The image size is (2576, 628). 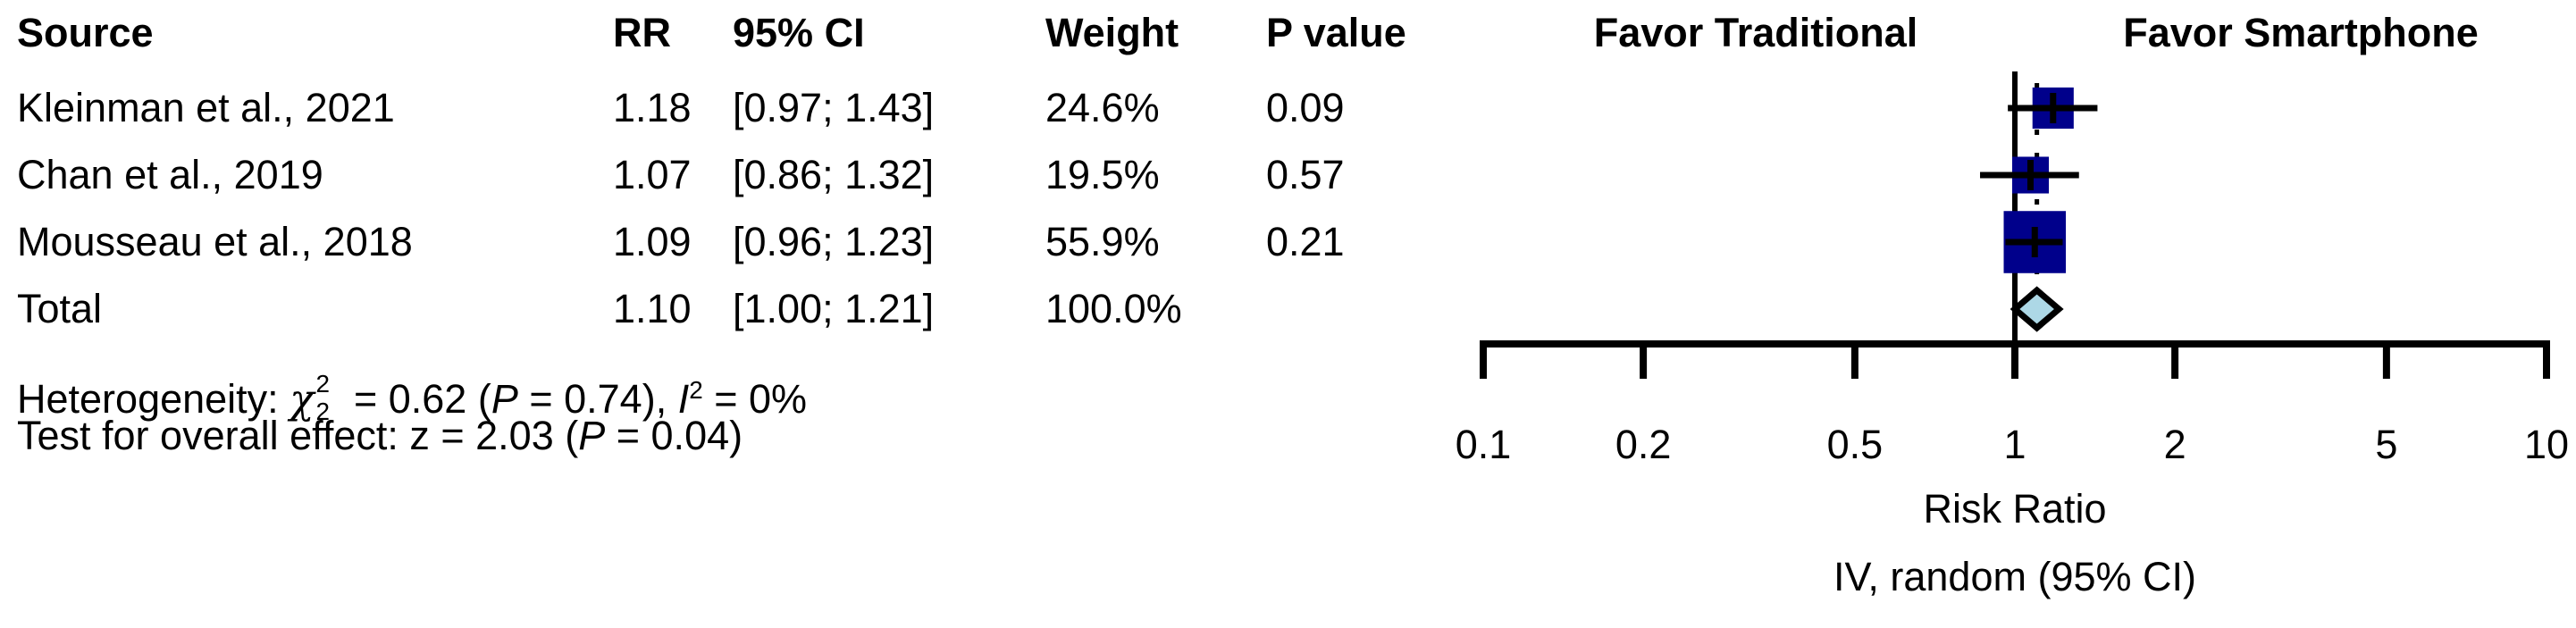 I want to click on overall-effect-tail: = 0.04), so click(x=674, y=435).